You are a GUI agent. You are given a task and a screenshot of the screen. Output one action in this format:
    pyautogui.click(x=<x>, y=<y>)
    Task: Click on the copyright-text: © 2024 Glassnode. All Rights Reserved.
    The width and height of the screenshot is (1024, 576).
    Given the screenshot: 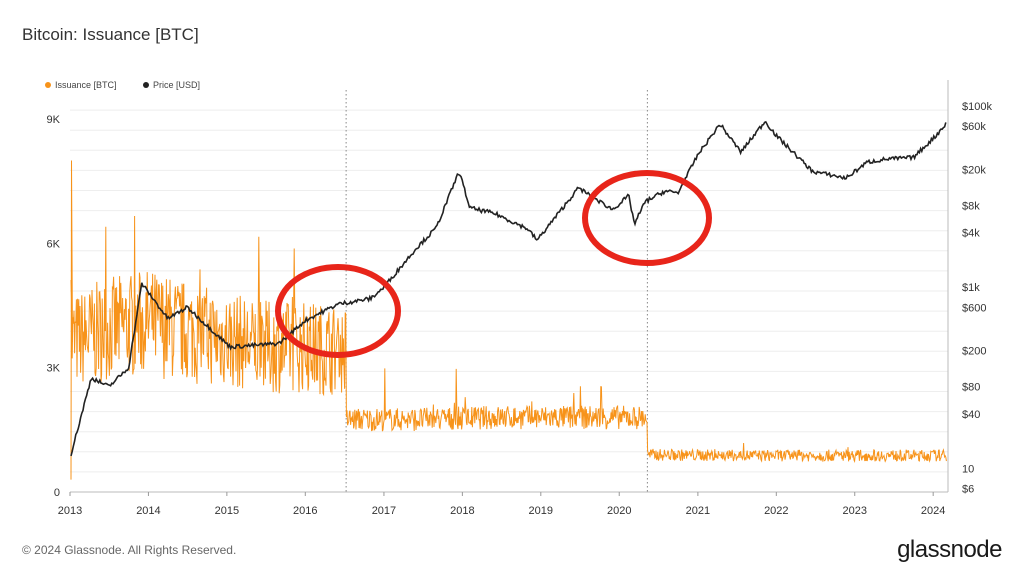 What is the action you would take?
    pyautogui.click(x=129, y=550)
    